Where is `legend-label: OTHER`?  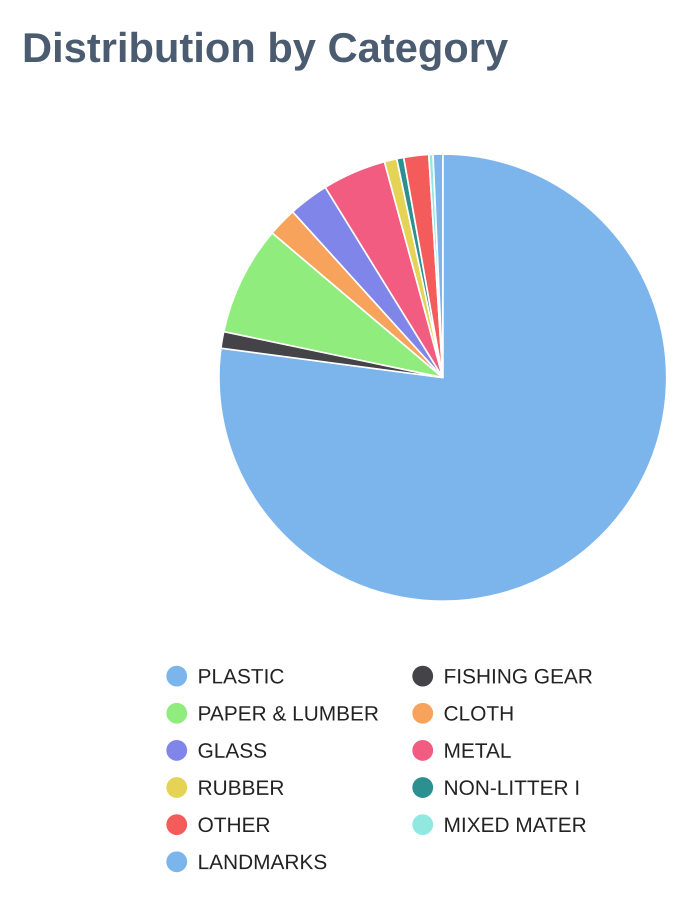
legend-label: OTHER is located at coordinates (234, 824).